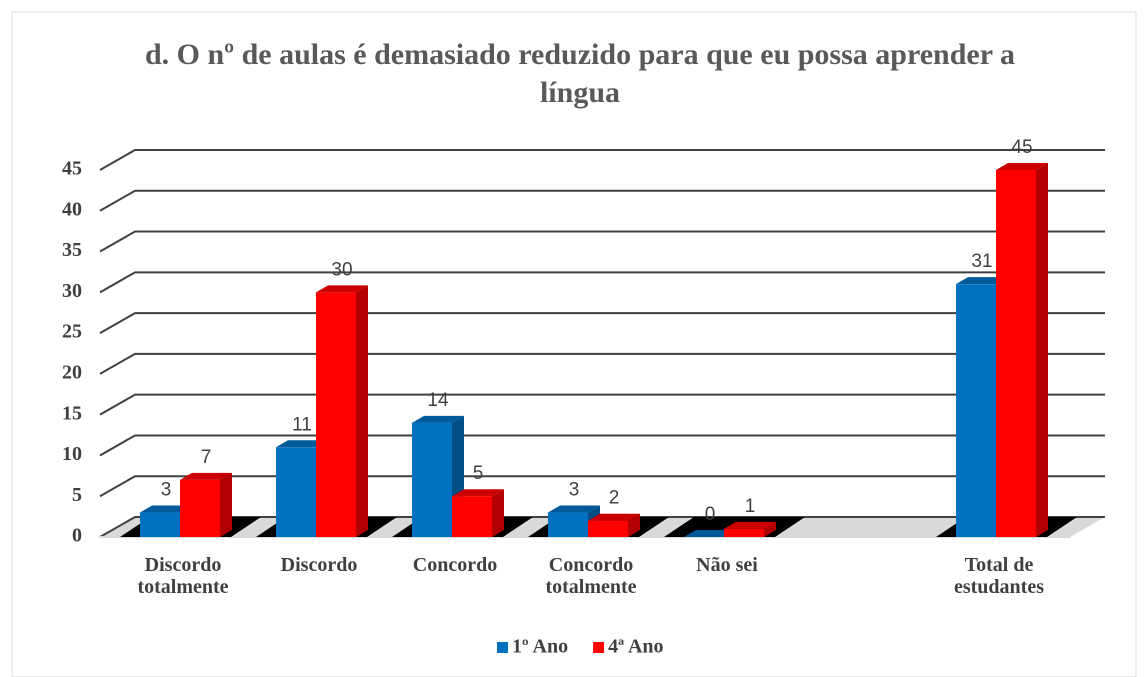 This screenshot has height=677, width=1146. What do you see at coordinates (438, 400) in the screenshot?
I see `data-label: 14` at bounding box center [438, 400].